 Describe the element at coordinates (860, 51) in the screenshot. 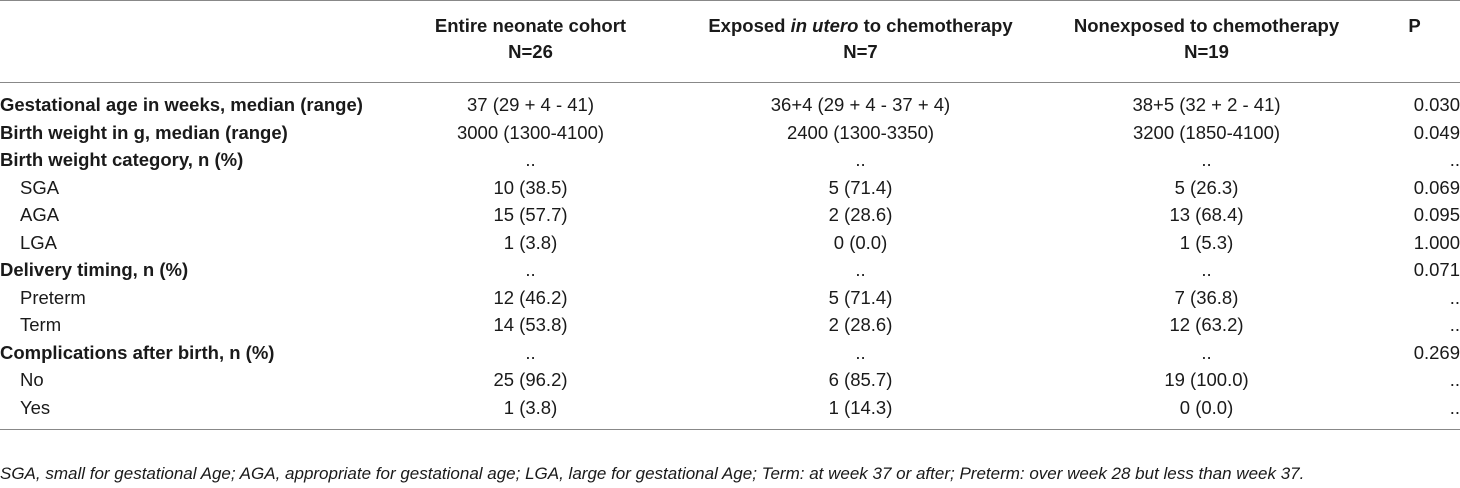

I see `header-exposed-n: N=7` at that location.